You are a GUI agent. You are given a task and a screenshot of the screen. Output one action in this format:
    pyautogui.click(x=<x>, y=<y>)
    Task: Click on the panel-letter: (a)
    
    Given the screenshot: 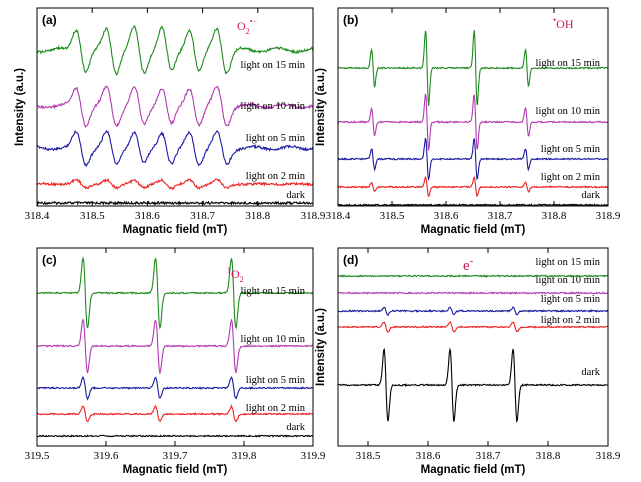 What is the action you would take?
    pyautogui.click(x=49, y=20)
    